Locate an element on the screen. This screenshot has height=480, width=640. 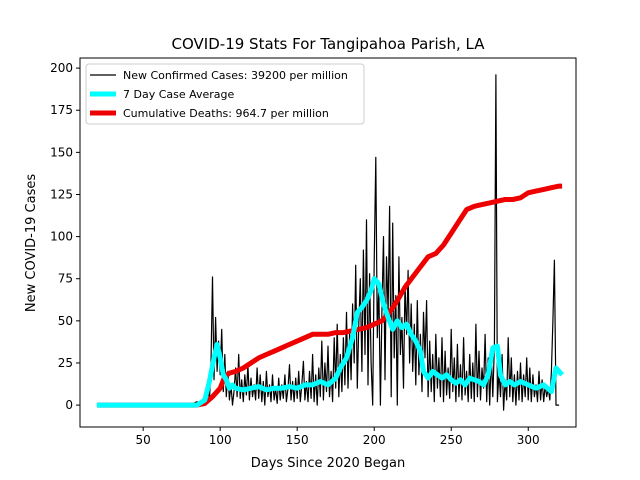
x-tick-label: 200 is located at coordinates (374, 440).